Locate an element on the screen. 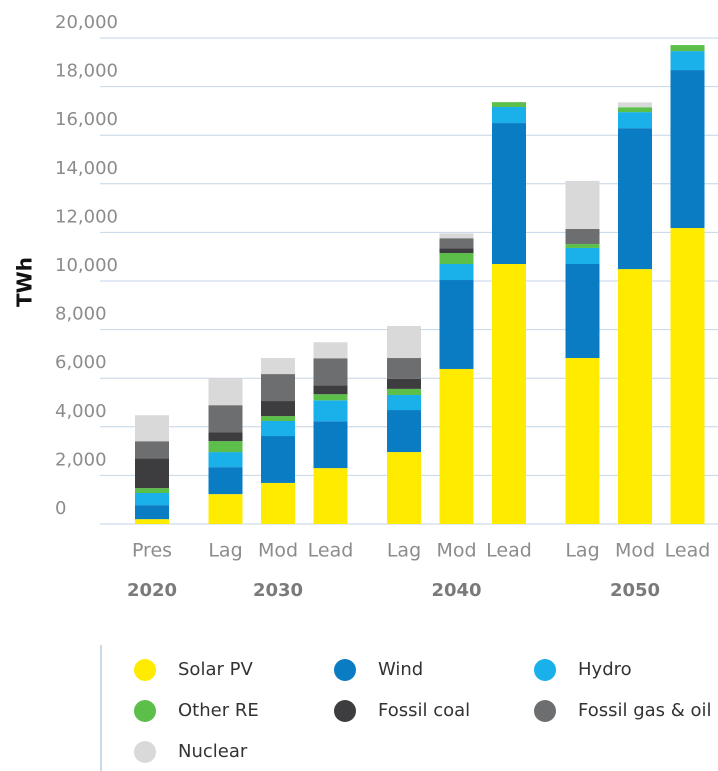 Image resolution: width=718 pixels, height=771 pixels. group-label: 2030 is located at coordinates (278, 590).